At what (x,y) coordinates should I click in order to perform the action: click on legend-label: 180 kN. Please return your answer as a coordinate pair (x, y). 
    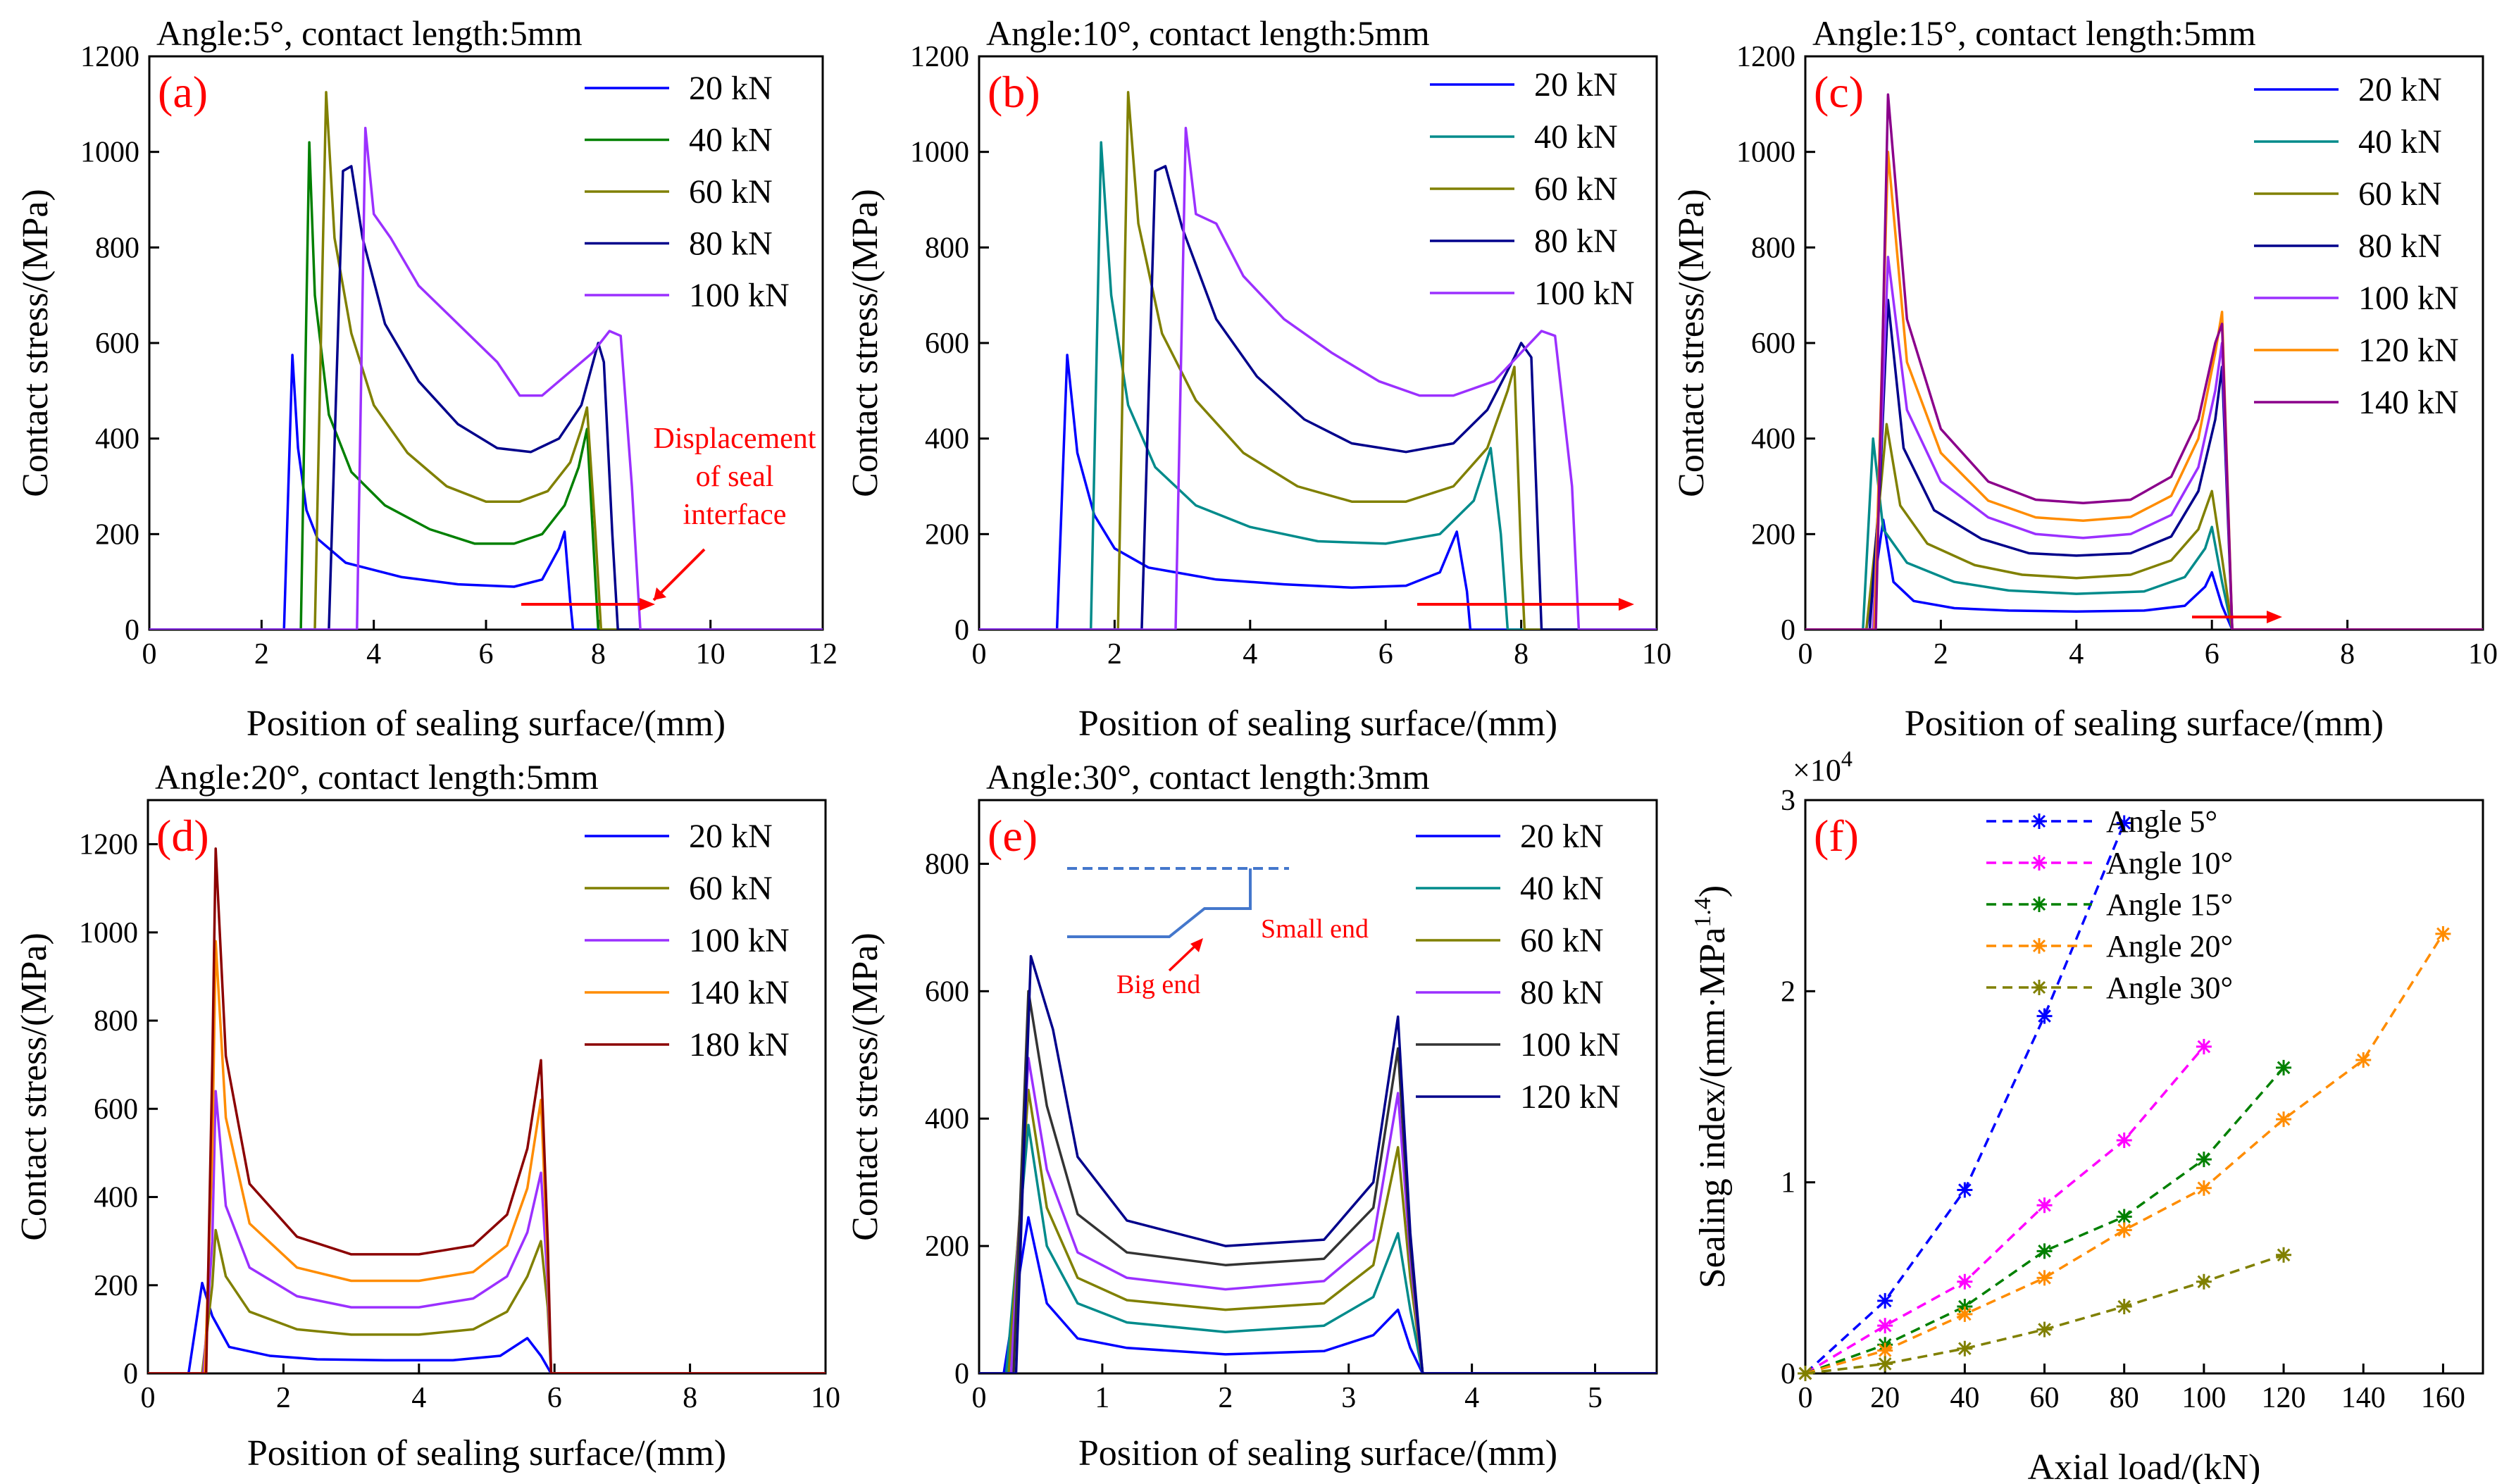
    Looking at the image, I should click on (739, 1045).